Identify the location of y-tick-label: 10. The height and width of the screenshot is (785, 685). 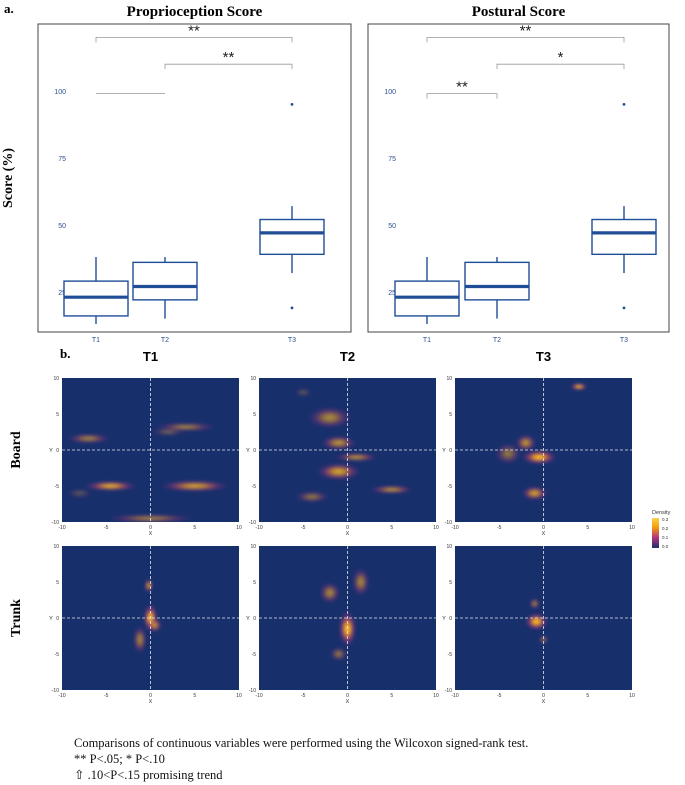
(253, 547).